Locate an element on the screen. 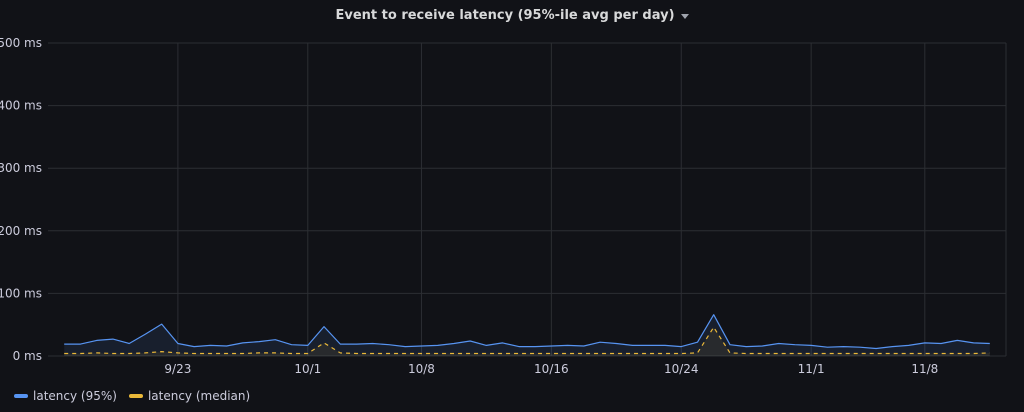 The image size is (1024, 412). x-tick-label: 9/23 is located at coordinates (177, 369).